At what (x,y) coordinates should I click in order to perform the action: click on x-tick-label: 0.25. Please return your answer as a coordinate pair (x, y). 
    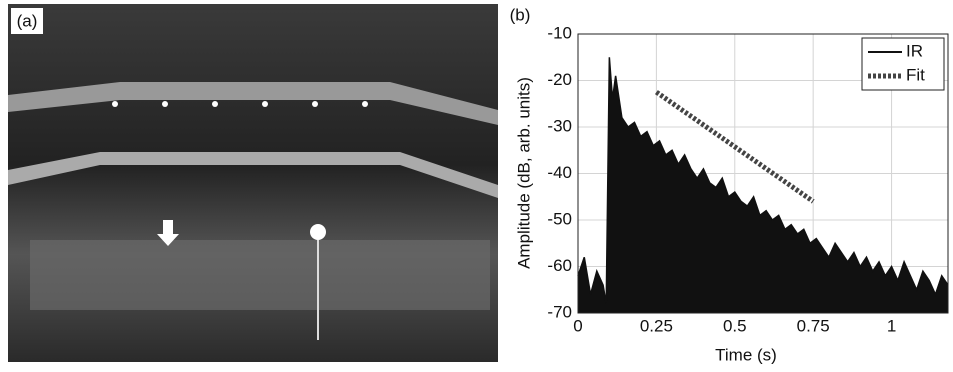
    Looking at the image, I should click on (656, 325).